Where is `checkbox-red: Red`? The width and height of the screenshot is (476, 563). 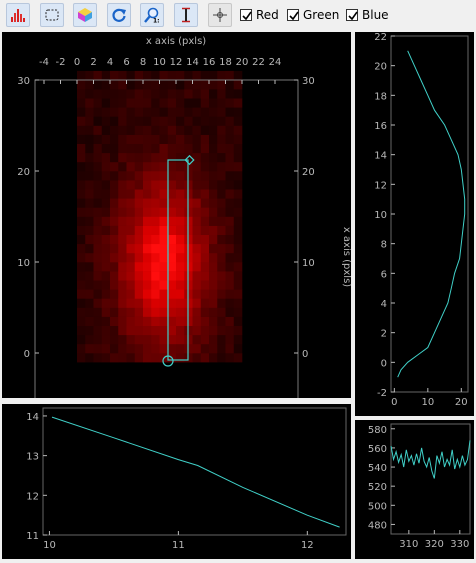 checkbox-red: Red is located at coordinates (259, 15).